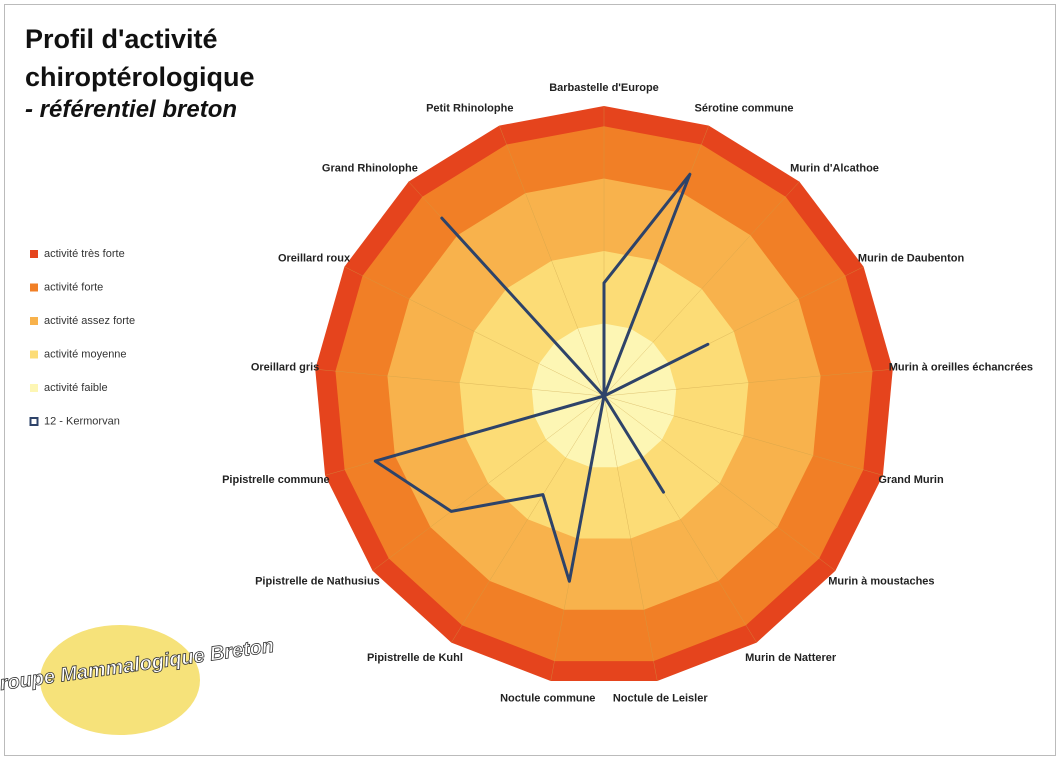 The image size is (1061, 760). I want to click on category-label: Murin d'Alcathoe, so click(834, 168).